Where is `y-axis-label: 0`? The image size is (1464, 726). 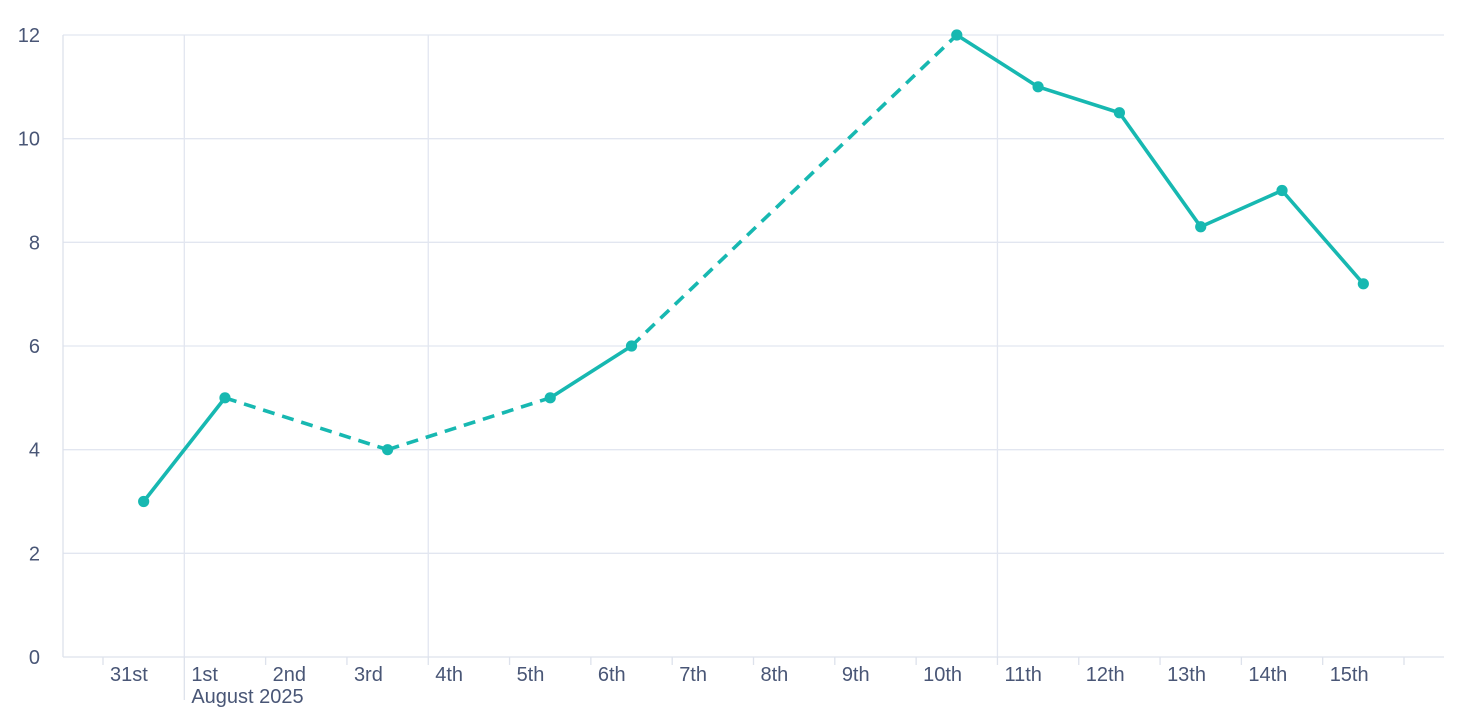 y-axis-label: 0 is located at coordinates (34, 658).